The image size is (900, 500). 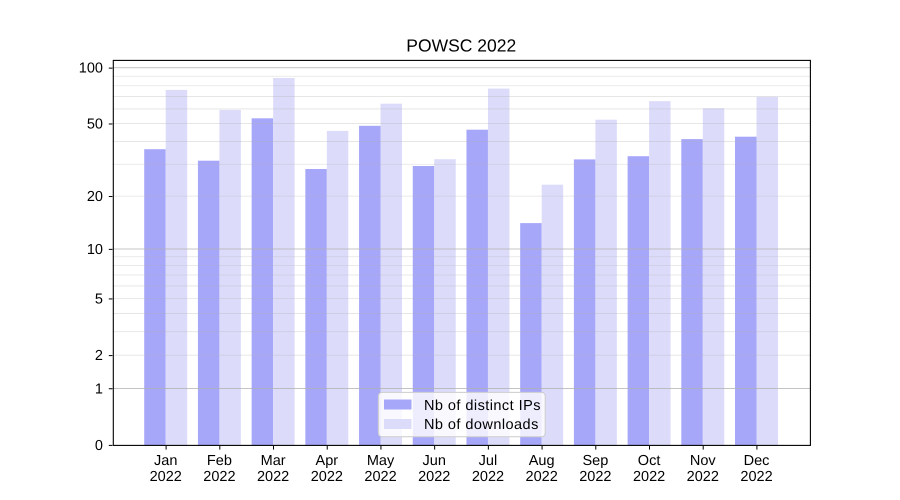 What do you see at coordinates (481, 425) in the screenshot?
I see `svg-text: Nb of downloads` at bounding box center [481, 425].